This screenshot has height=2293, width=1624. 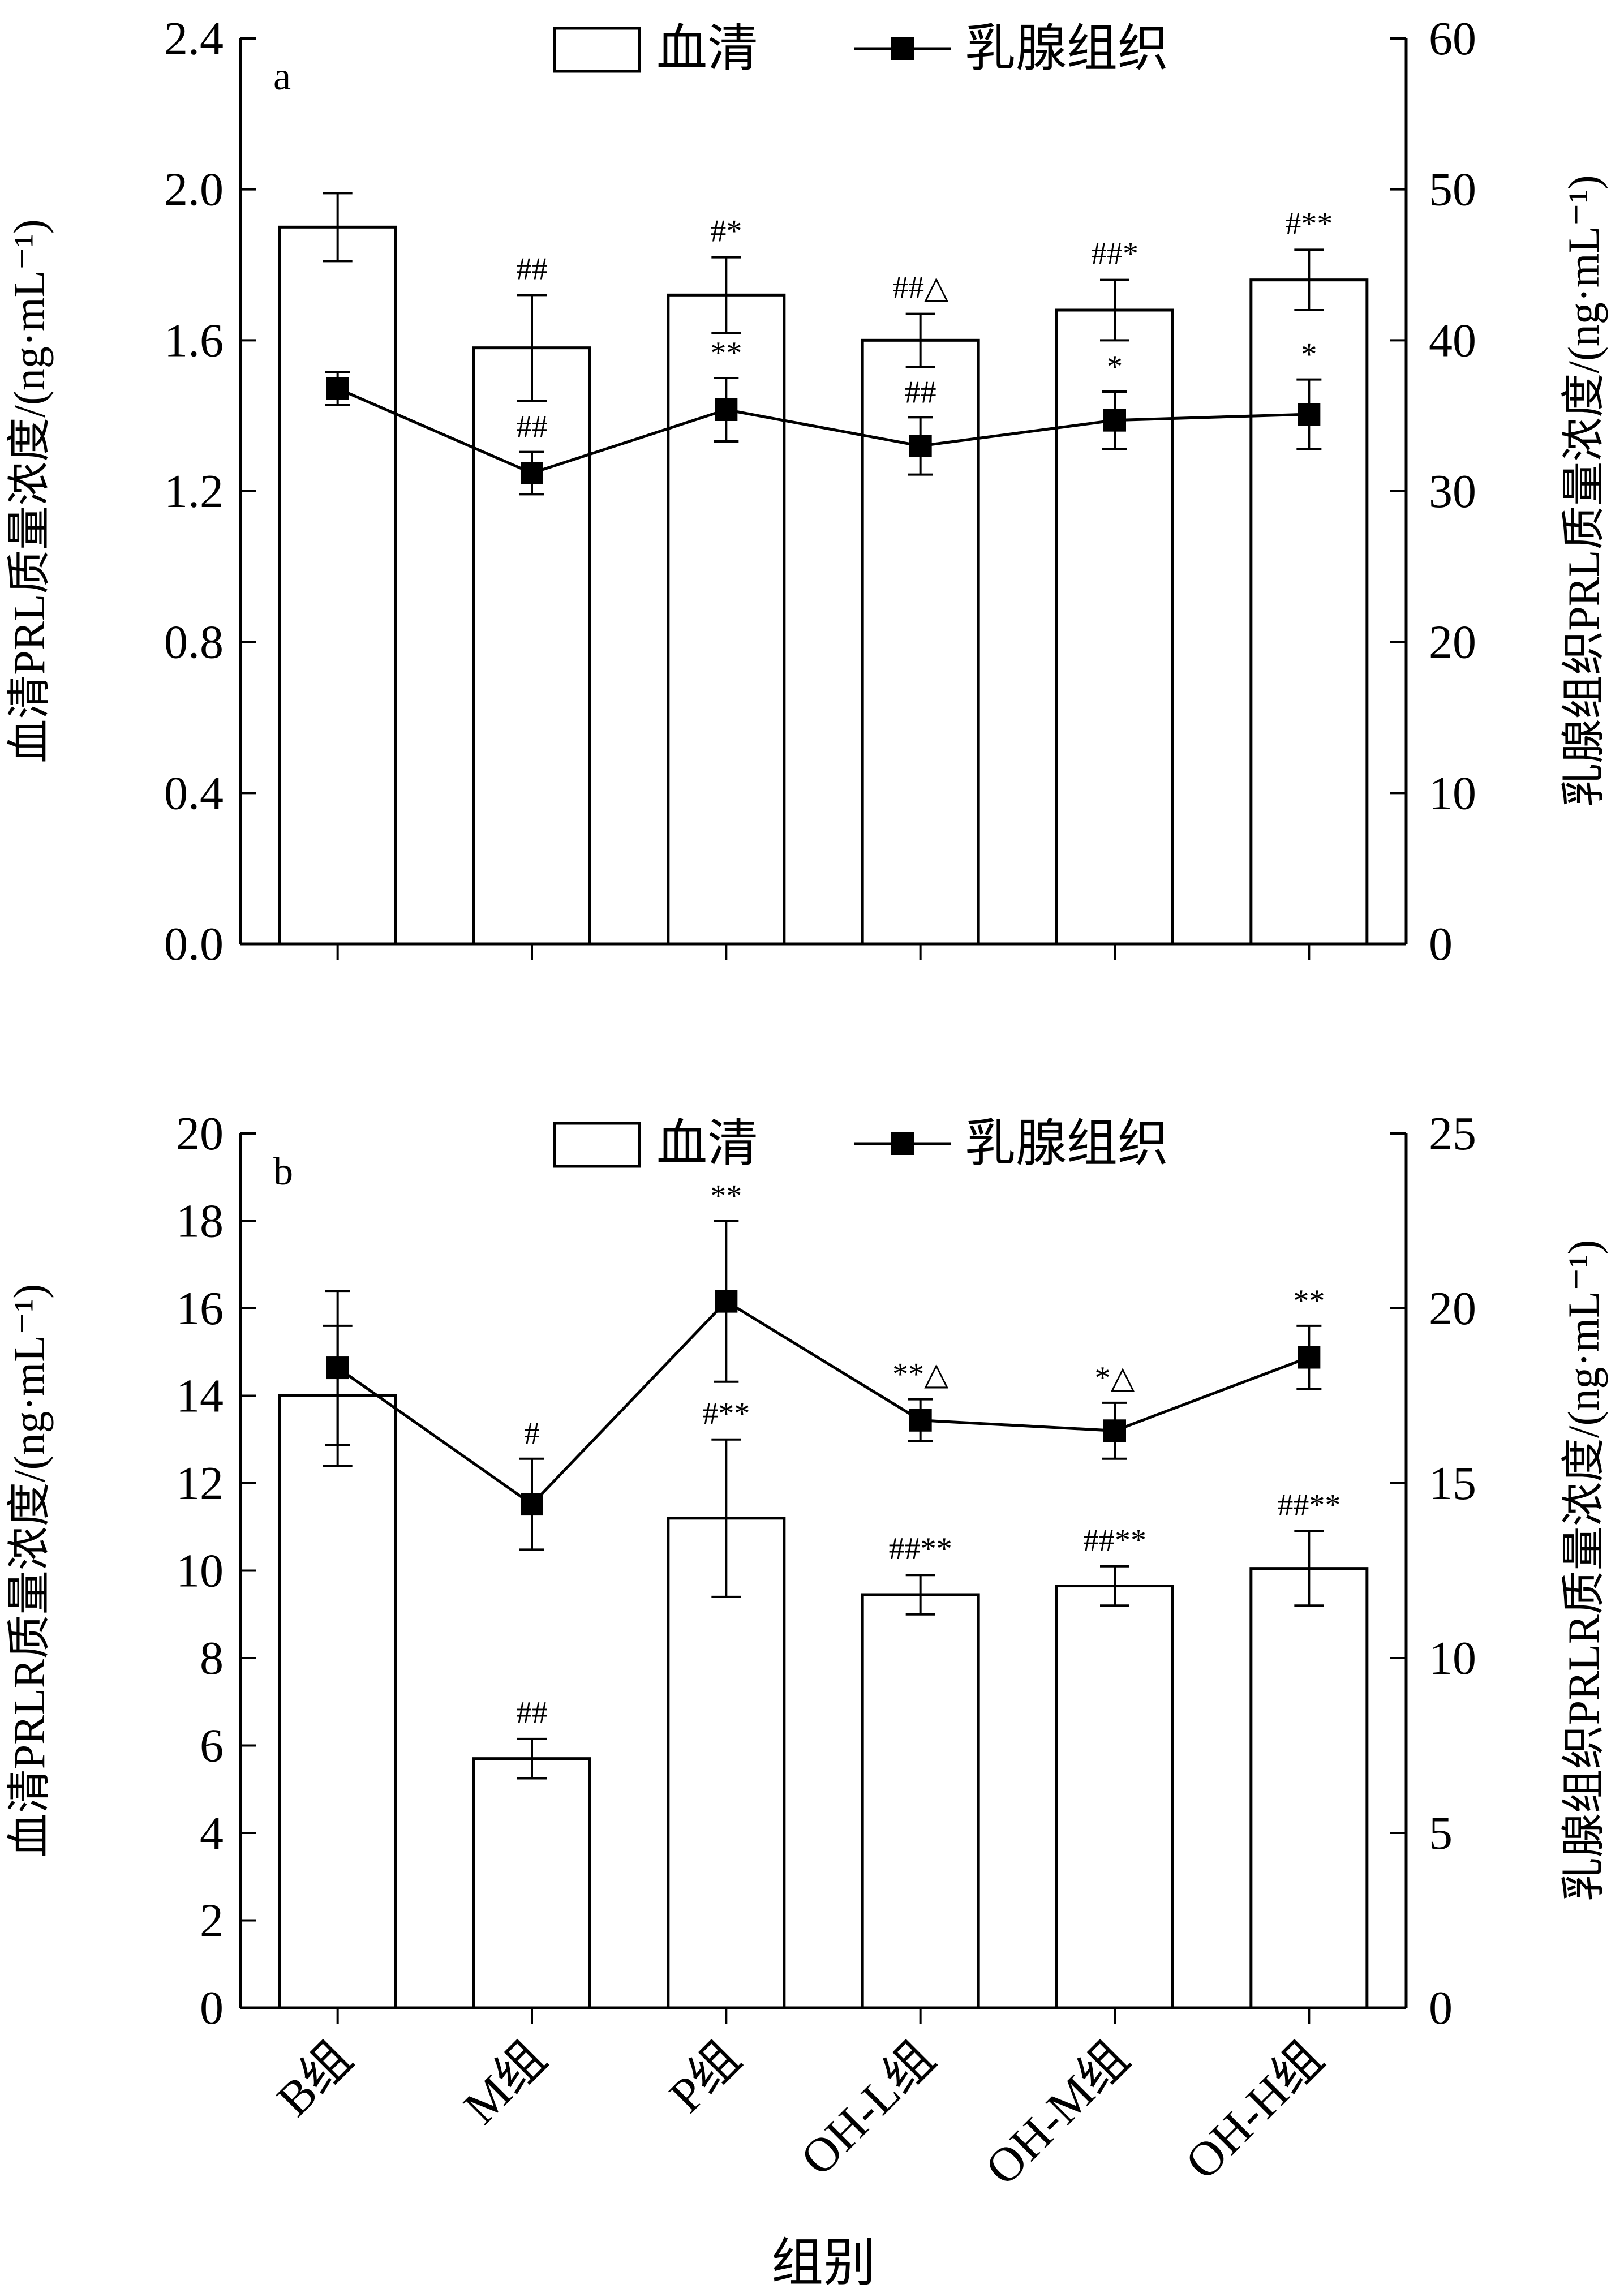 What do you see at coordinates (194, 793) in the screenshot?
I see `left-tick-label: 0.4` at bounding box center [194, 793].